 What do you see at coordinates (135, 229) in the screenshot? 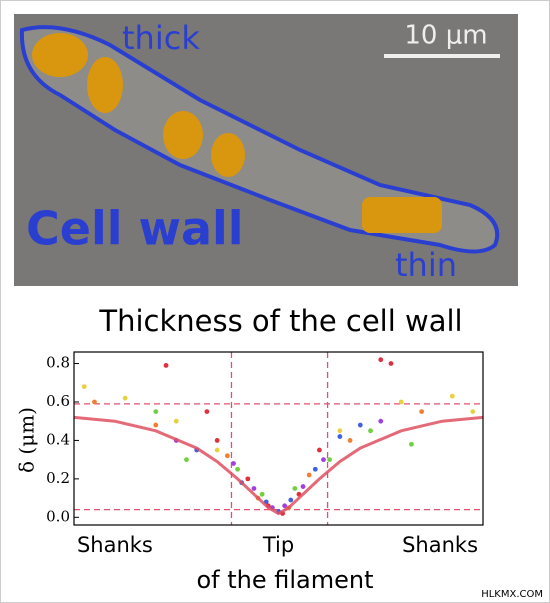
I see `label-cell-wall: Cell wall` at bounding box center [135, 229].